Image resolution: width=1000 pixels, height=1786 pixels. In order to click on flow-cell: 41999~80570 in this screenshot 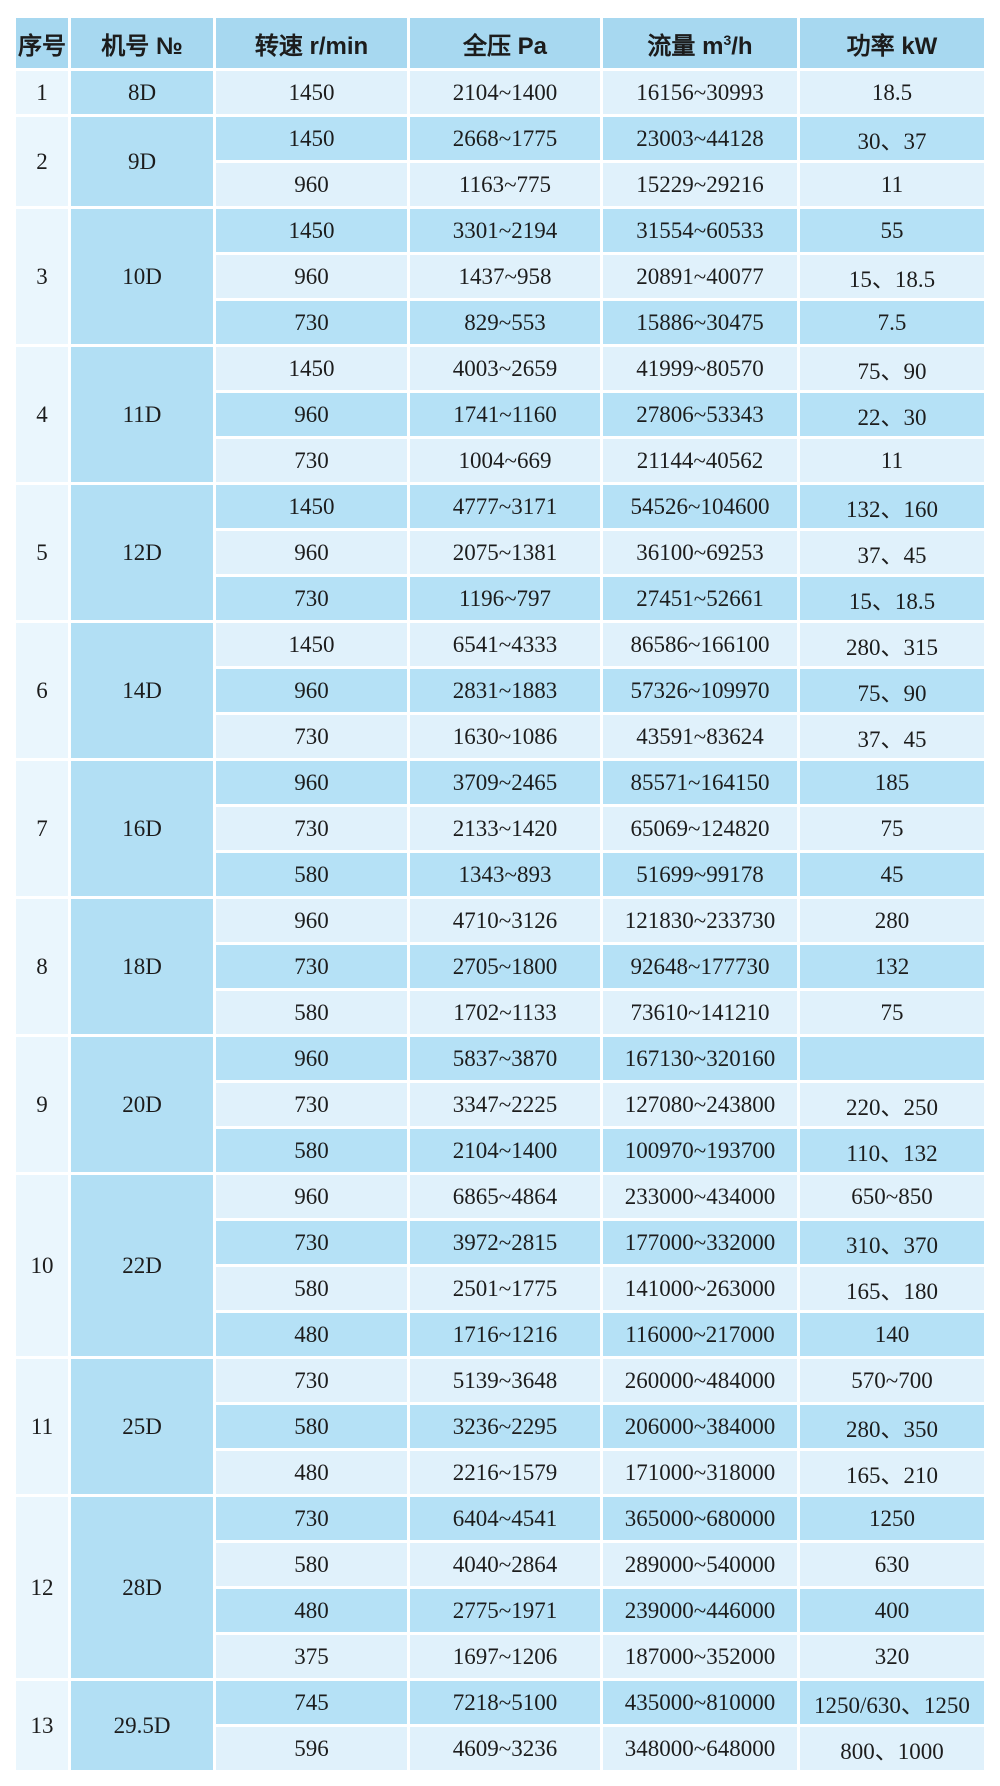, I will do `click(700, 368)`.